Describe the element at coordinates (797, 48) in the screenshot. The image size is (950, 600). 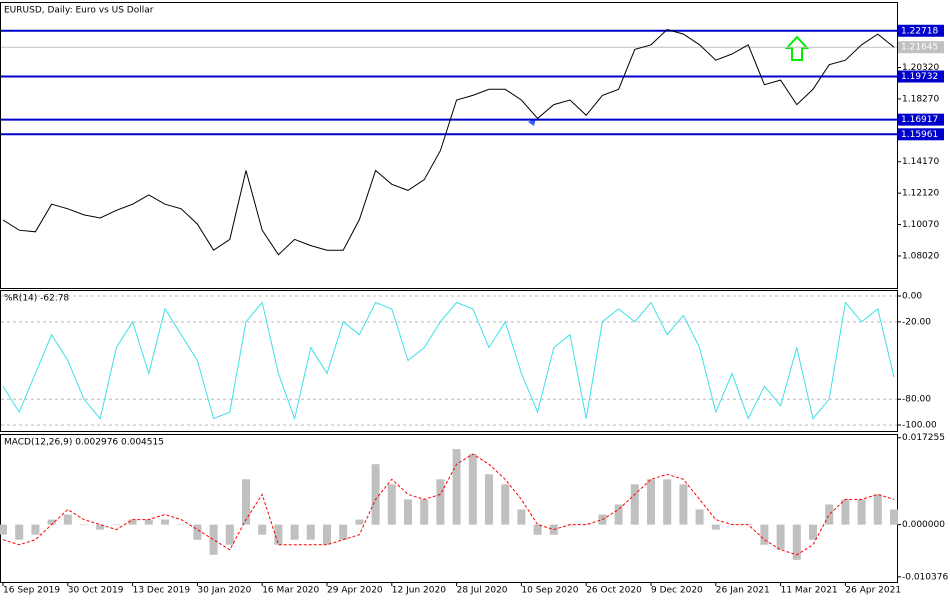
I see `up-arrow` at that location.